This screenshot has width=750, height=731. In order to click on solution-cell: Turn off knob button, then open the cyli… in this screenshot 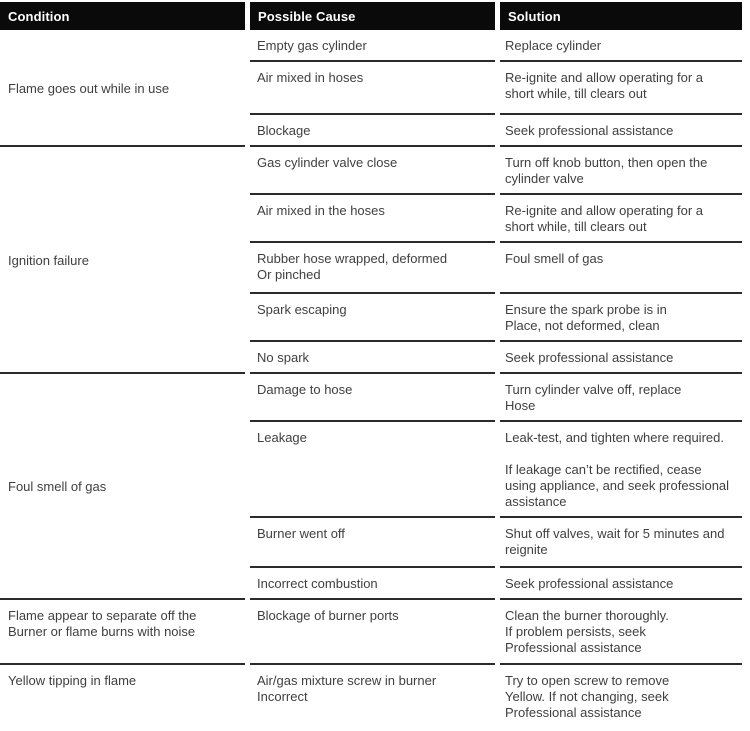, I will do `click(621, 171)`.